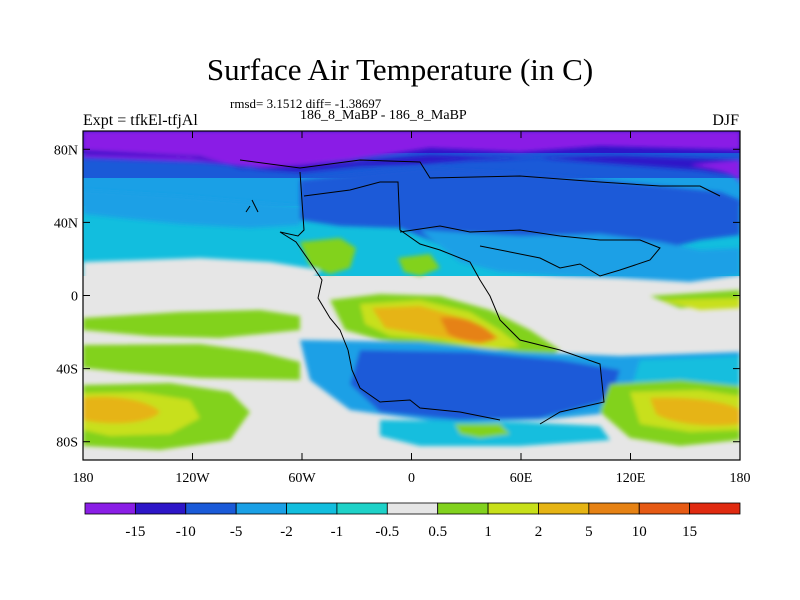 This screenshot has width=800, height=600. What do you see at coordinates (411, 478) in the screenshot?
I see `lon-tick-label: 0` at bounding box center [411, 478].